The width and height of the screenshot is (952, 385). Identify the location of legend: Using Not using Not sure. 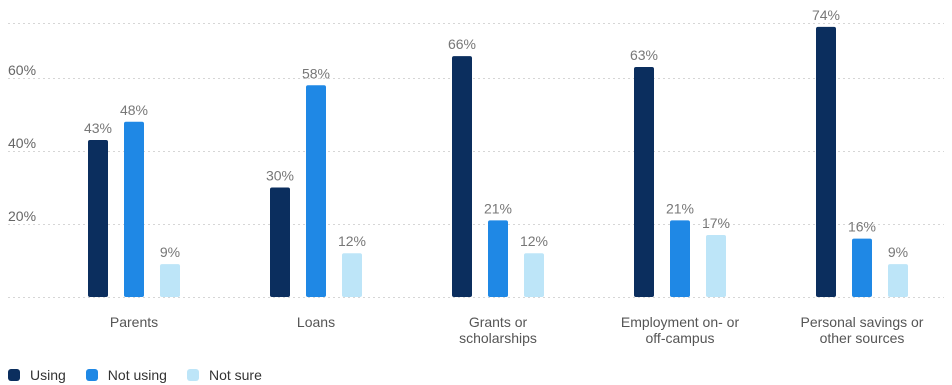
(135, 375).